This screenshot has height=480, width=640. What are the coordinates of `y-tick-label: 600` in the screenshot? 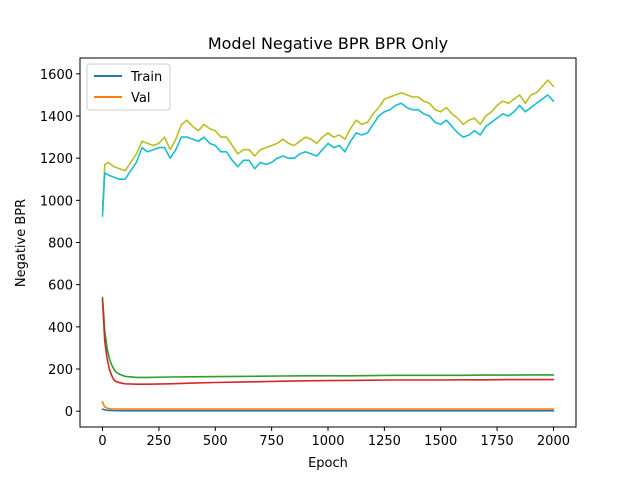 It's located at (60, 286).